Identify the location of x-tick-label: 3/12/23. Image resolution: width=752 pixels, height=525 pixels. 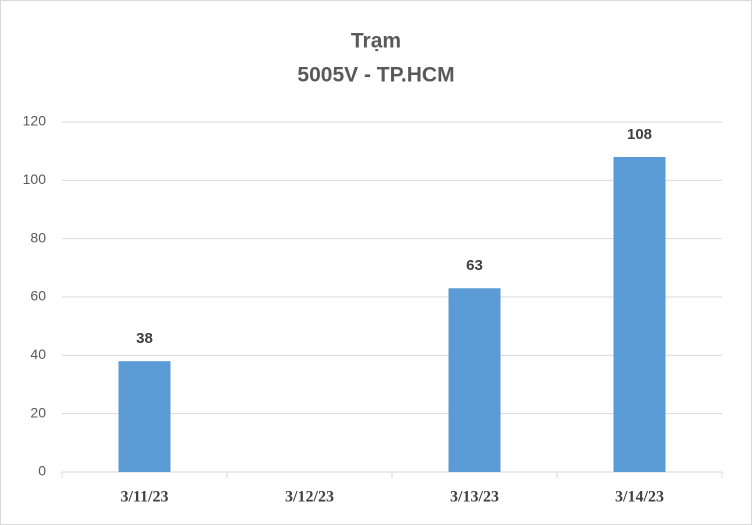
(309, 497).